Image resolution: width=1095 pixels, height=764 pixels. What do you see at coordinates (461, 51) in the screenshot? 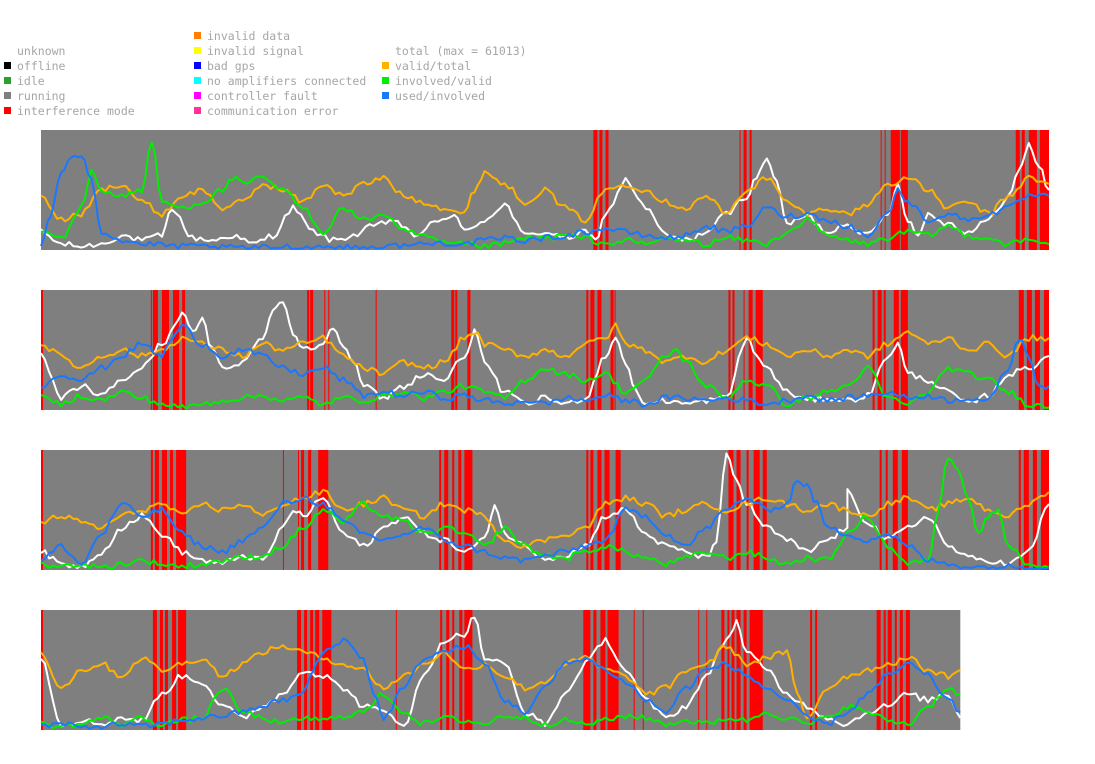
I see `legend-label: total (max = 61013)` at bounding box center [461, 51].